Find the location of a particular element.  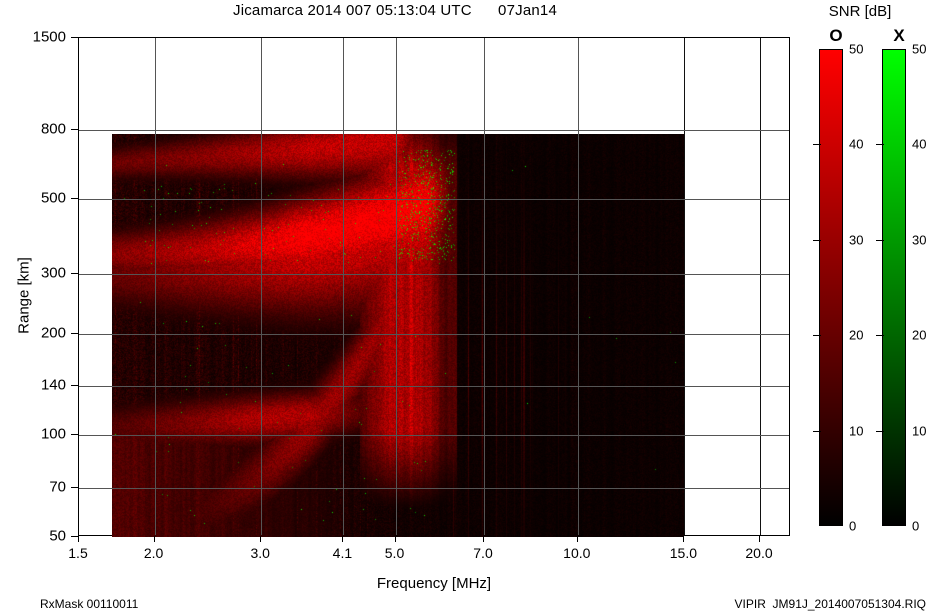

y-tick-label: 70 is located at coordinates (57, 487).